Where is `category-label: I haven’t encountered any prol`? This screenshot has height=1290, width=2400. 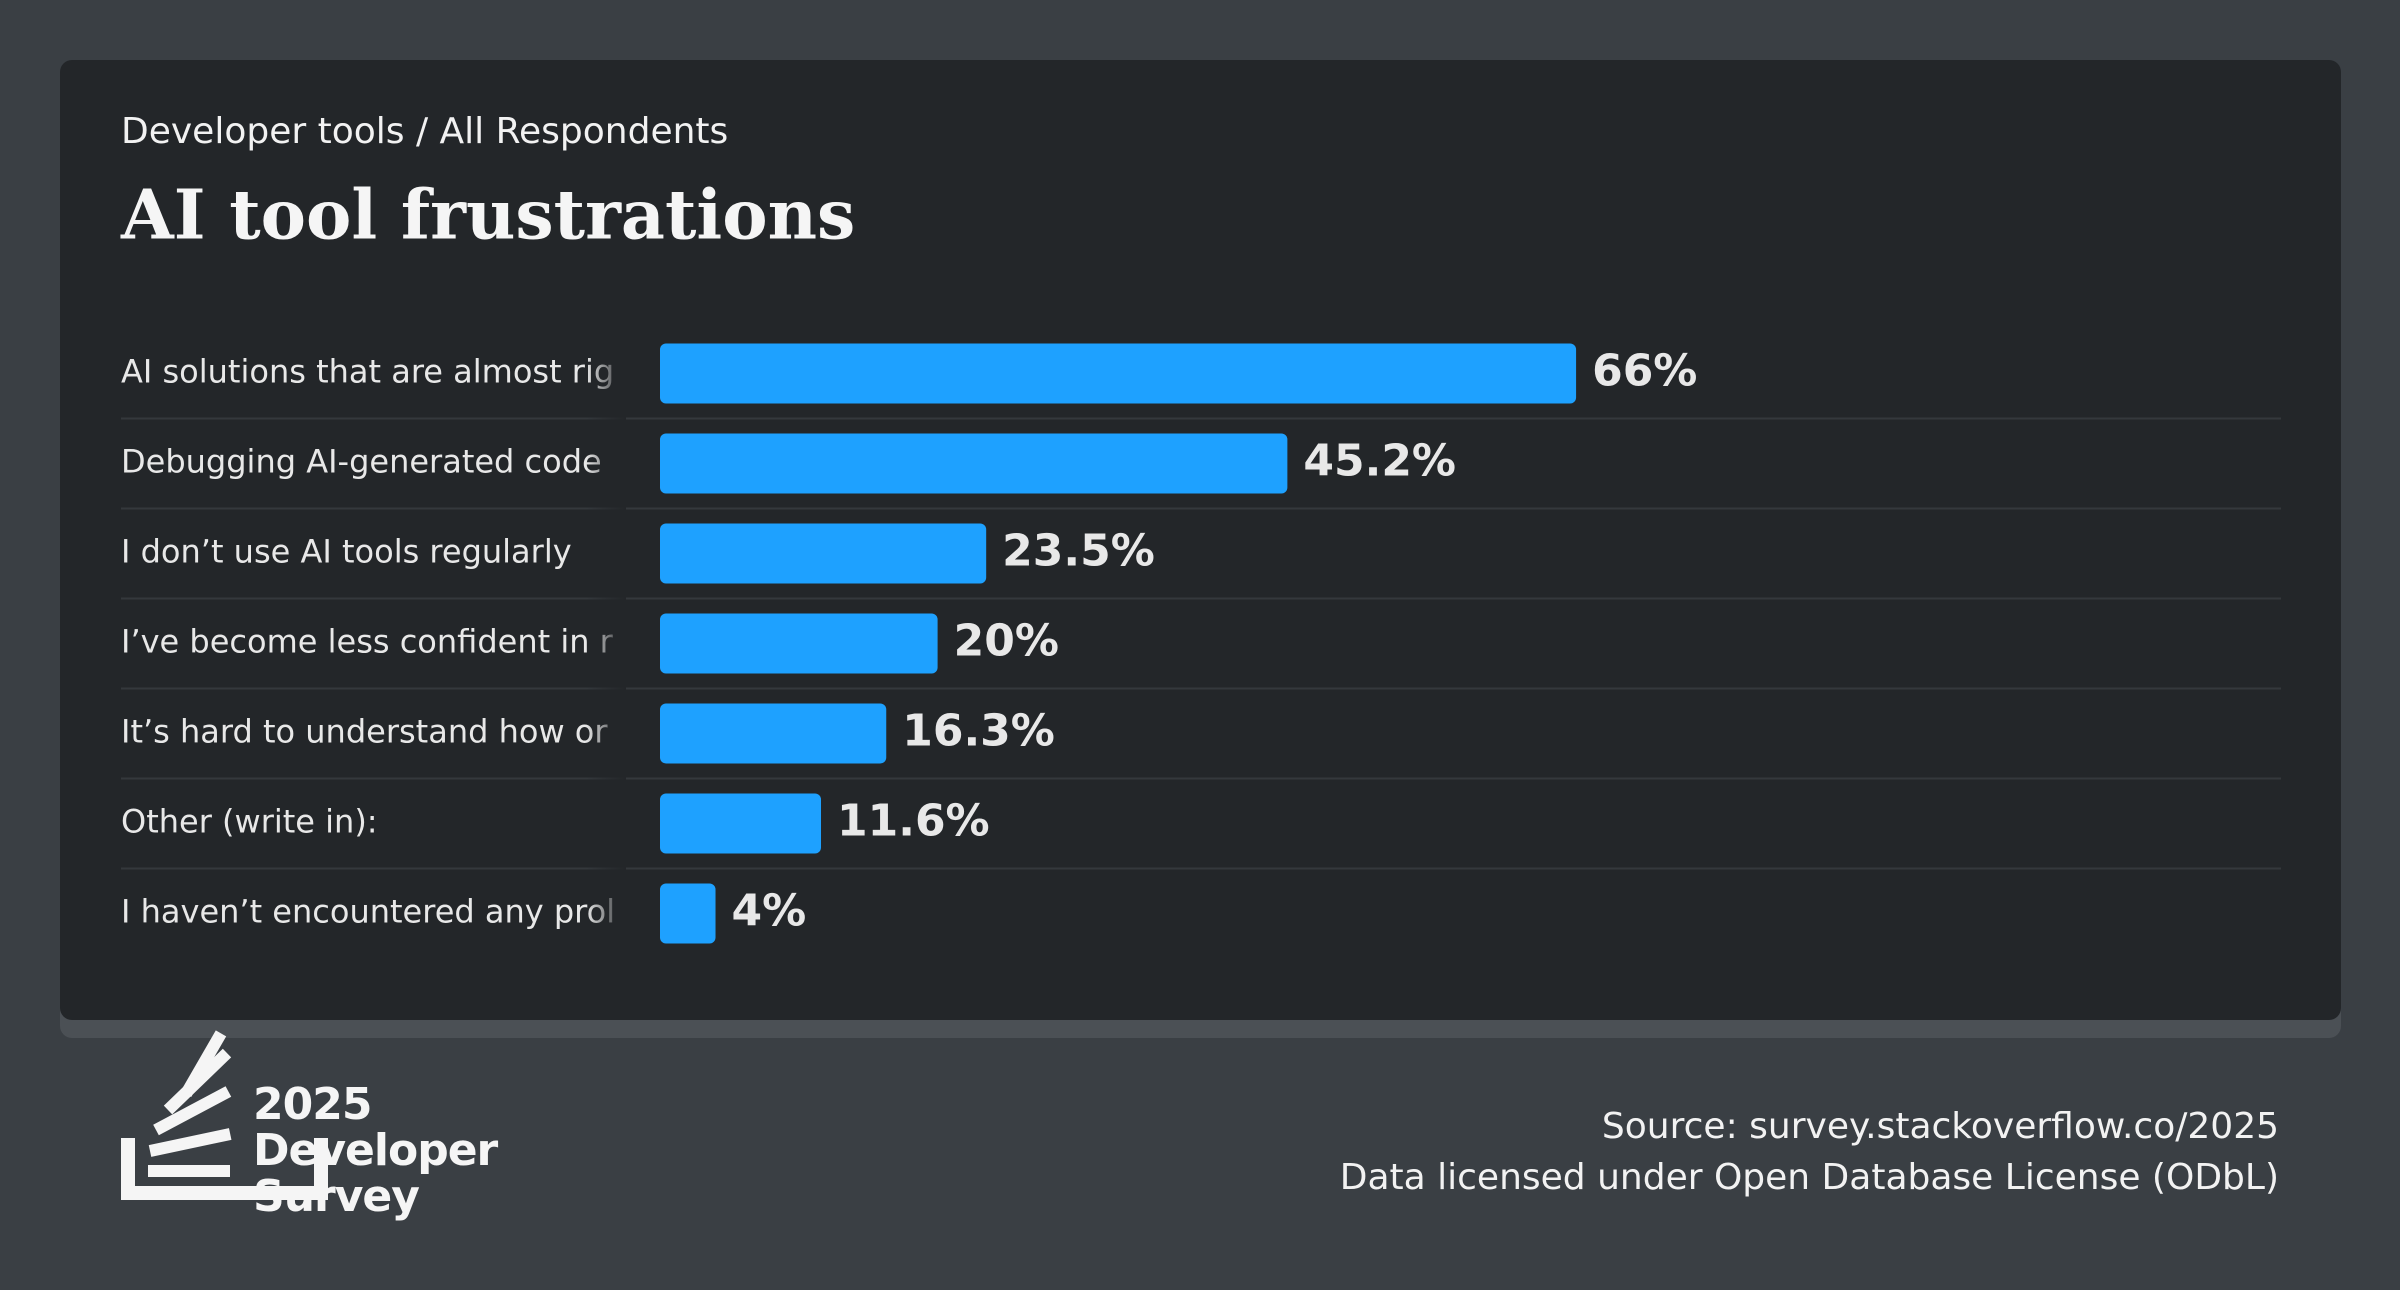
category-label: I haven’t encountered any prol is located at coordinates (368, 912).